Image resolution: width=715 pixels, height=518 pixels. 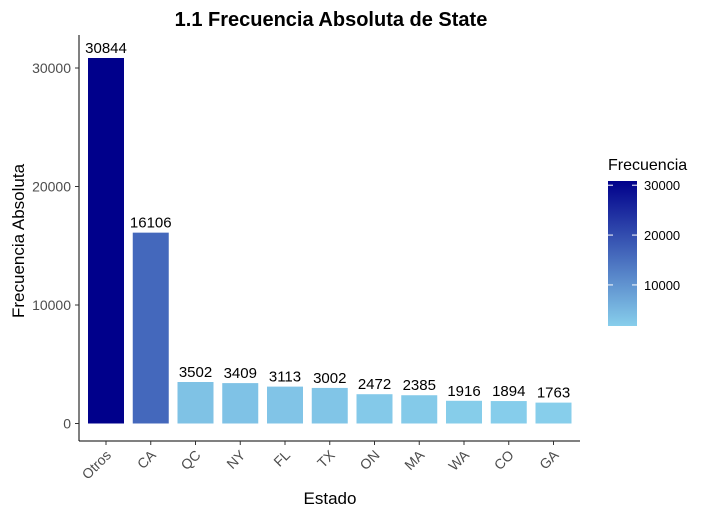 What do you see at coordinates (97, 465) in the screenshot?
I see `x-tick-label-otros: Otros` at bounding box center [97, 465].